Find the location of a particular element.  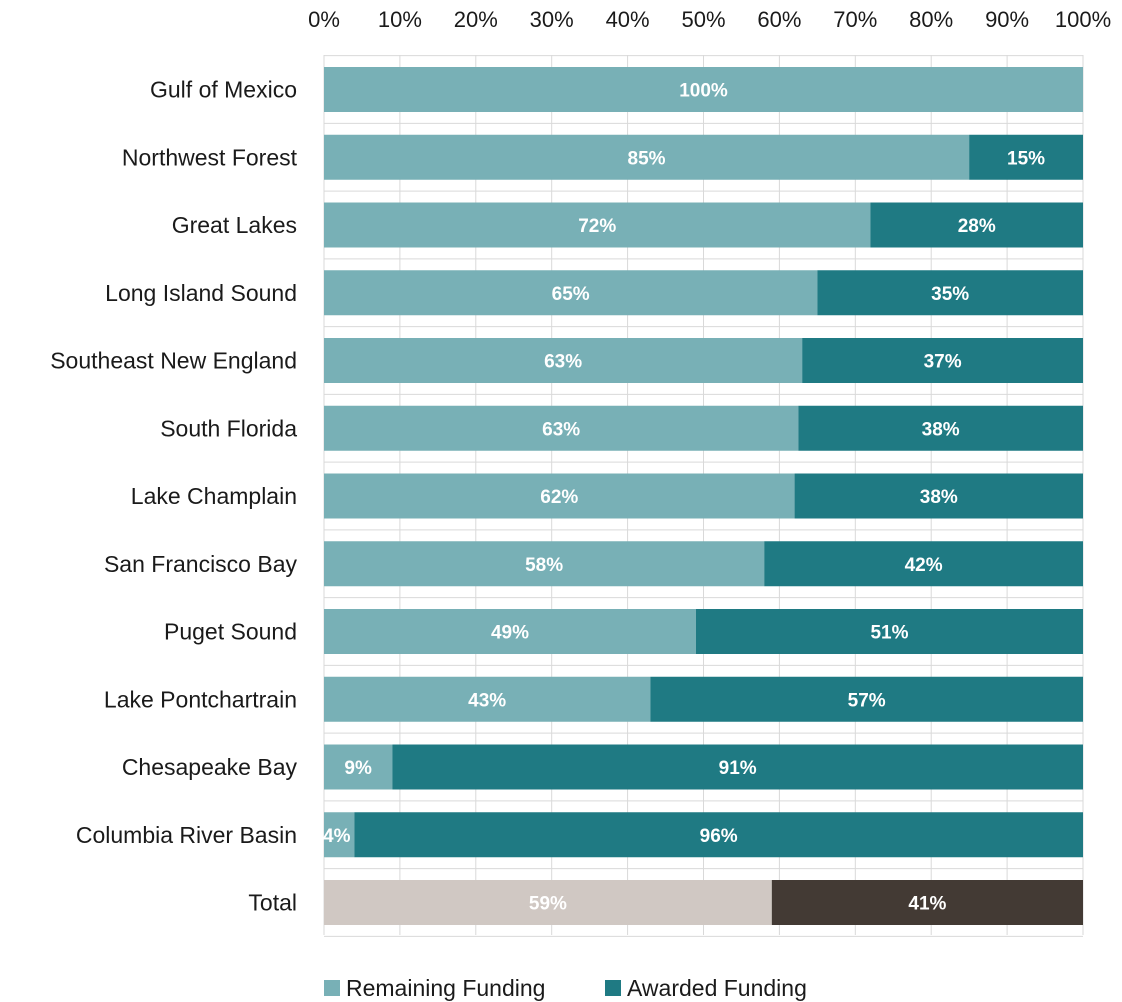

legend: Remaining Funding Awarded Funding is located at coordinates (565, 988).